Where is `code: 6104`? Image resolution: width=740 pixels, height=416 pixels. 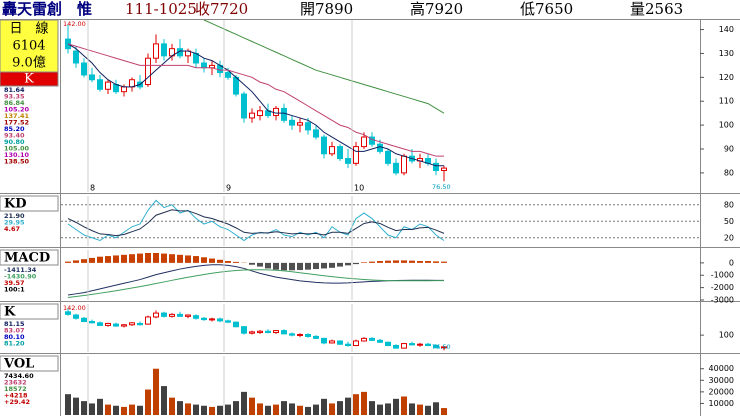
code: 6104 is located at coordinates (28, 46).